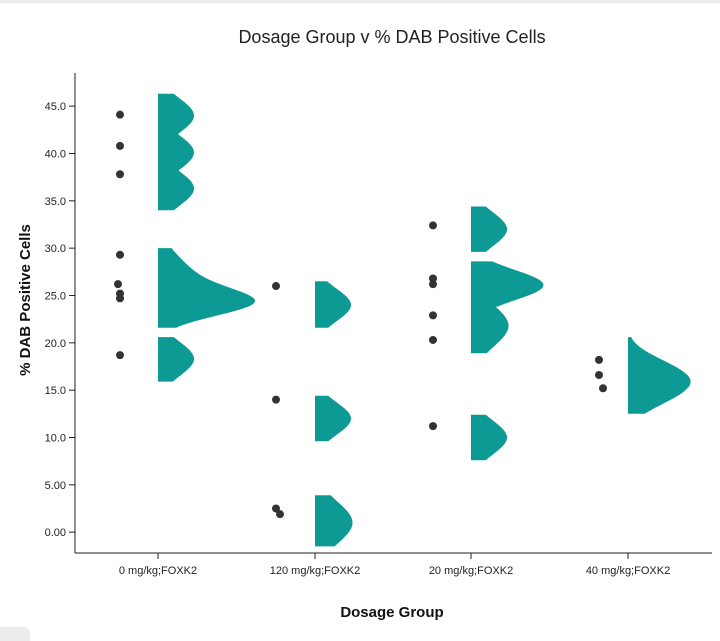 Image resolution: width=720 pixels, height=641 pixels. I want to click on x-tick-label: 20 mg/kg;FOXK2, so click(471, 571).